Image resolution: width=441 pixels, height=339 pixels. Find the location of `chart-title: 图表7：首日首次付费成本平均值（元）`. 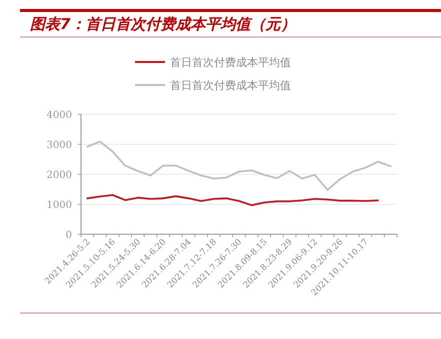

chart-title: 图表7：首日首次付费成本平均值（元） is located at coordinates (163, 24).